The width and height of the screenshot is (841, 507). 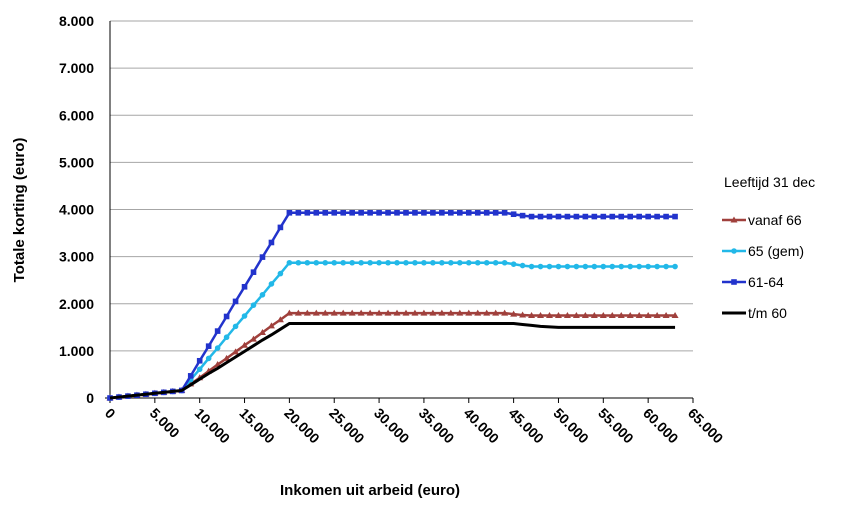 What do you see at coordinates (766, 282) in the screenshot?
I see `legend-label: 61-64` at bounding box center [766, 282].